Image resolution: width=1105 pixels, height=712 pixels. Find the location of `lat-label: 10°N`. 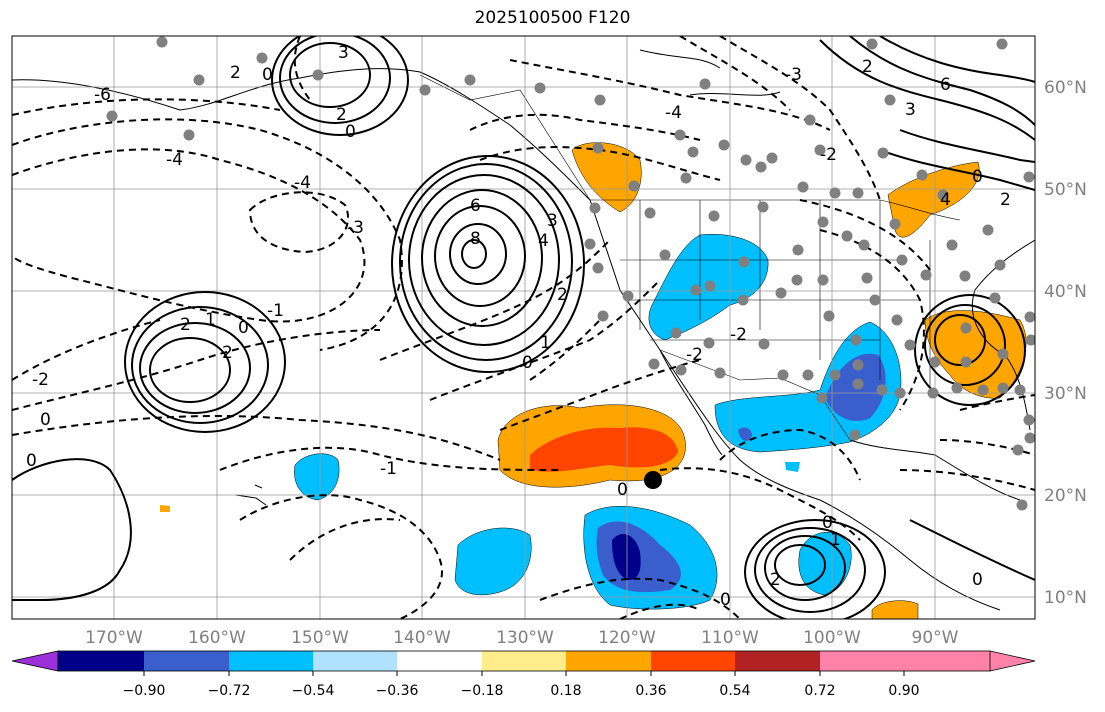

lat-label: 10°N is located at coordinates (1065, 598).